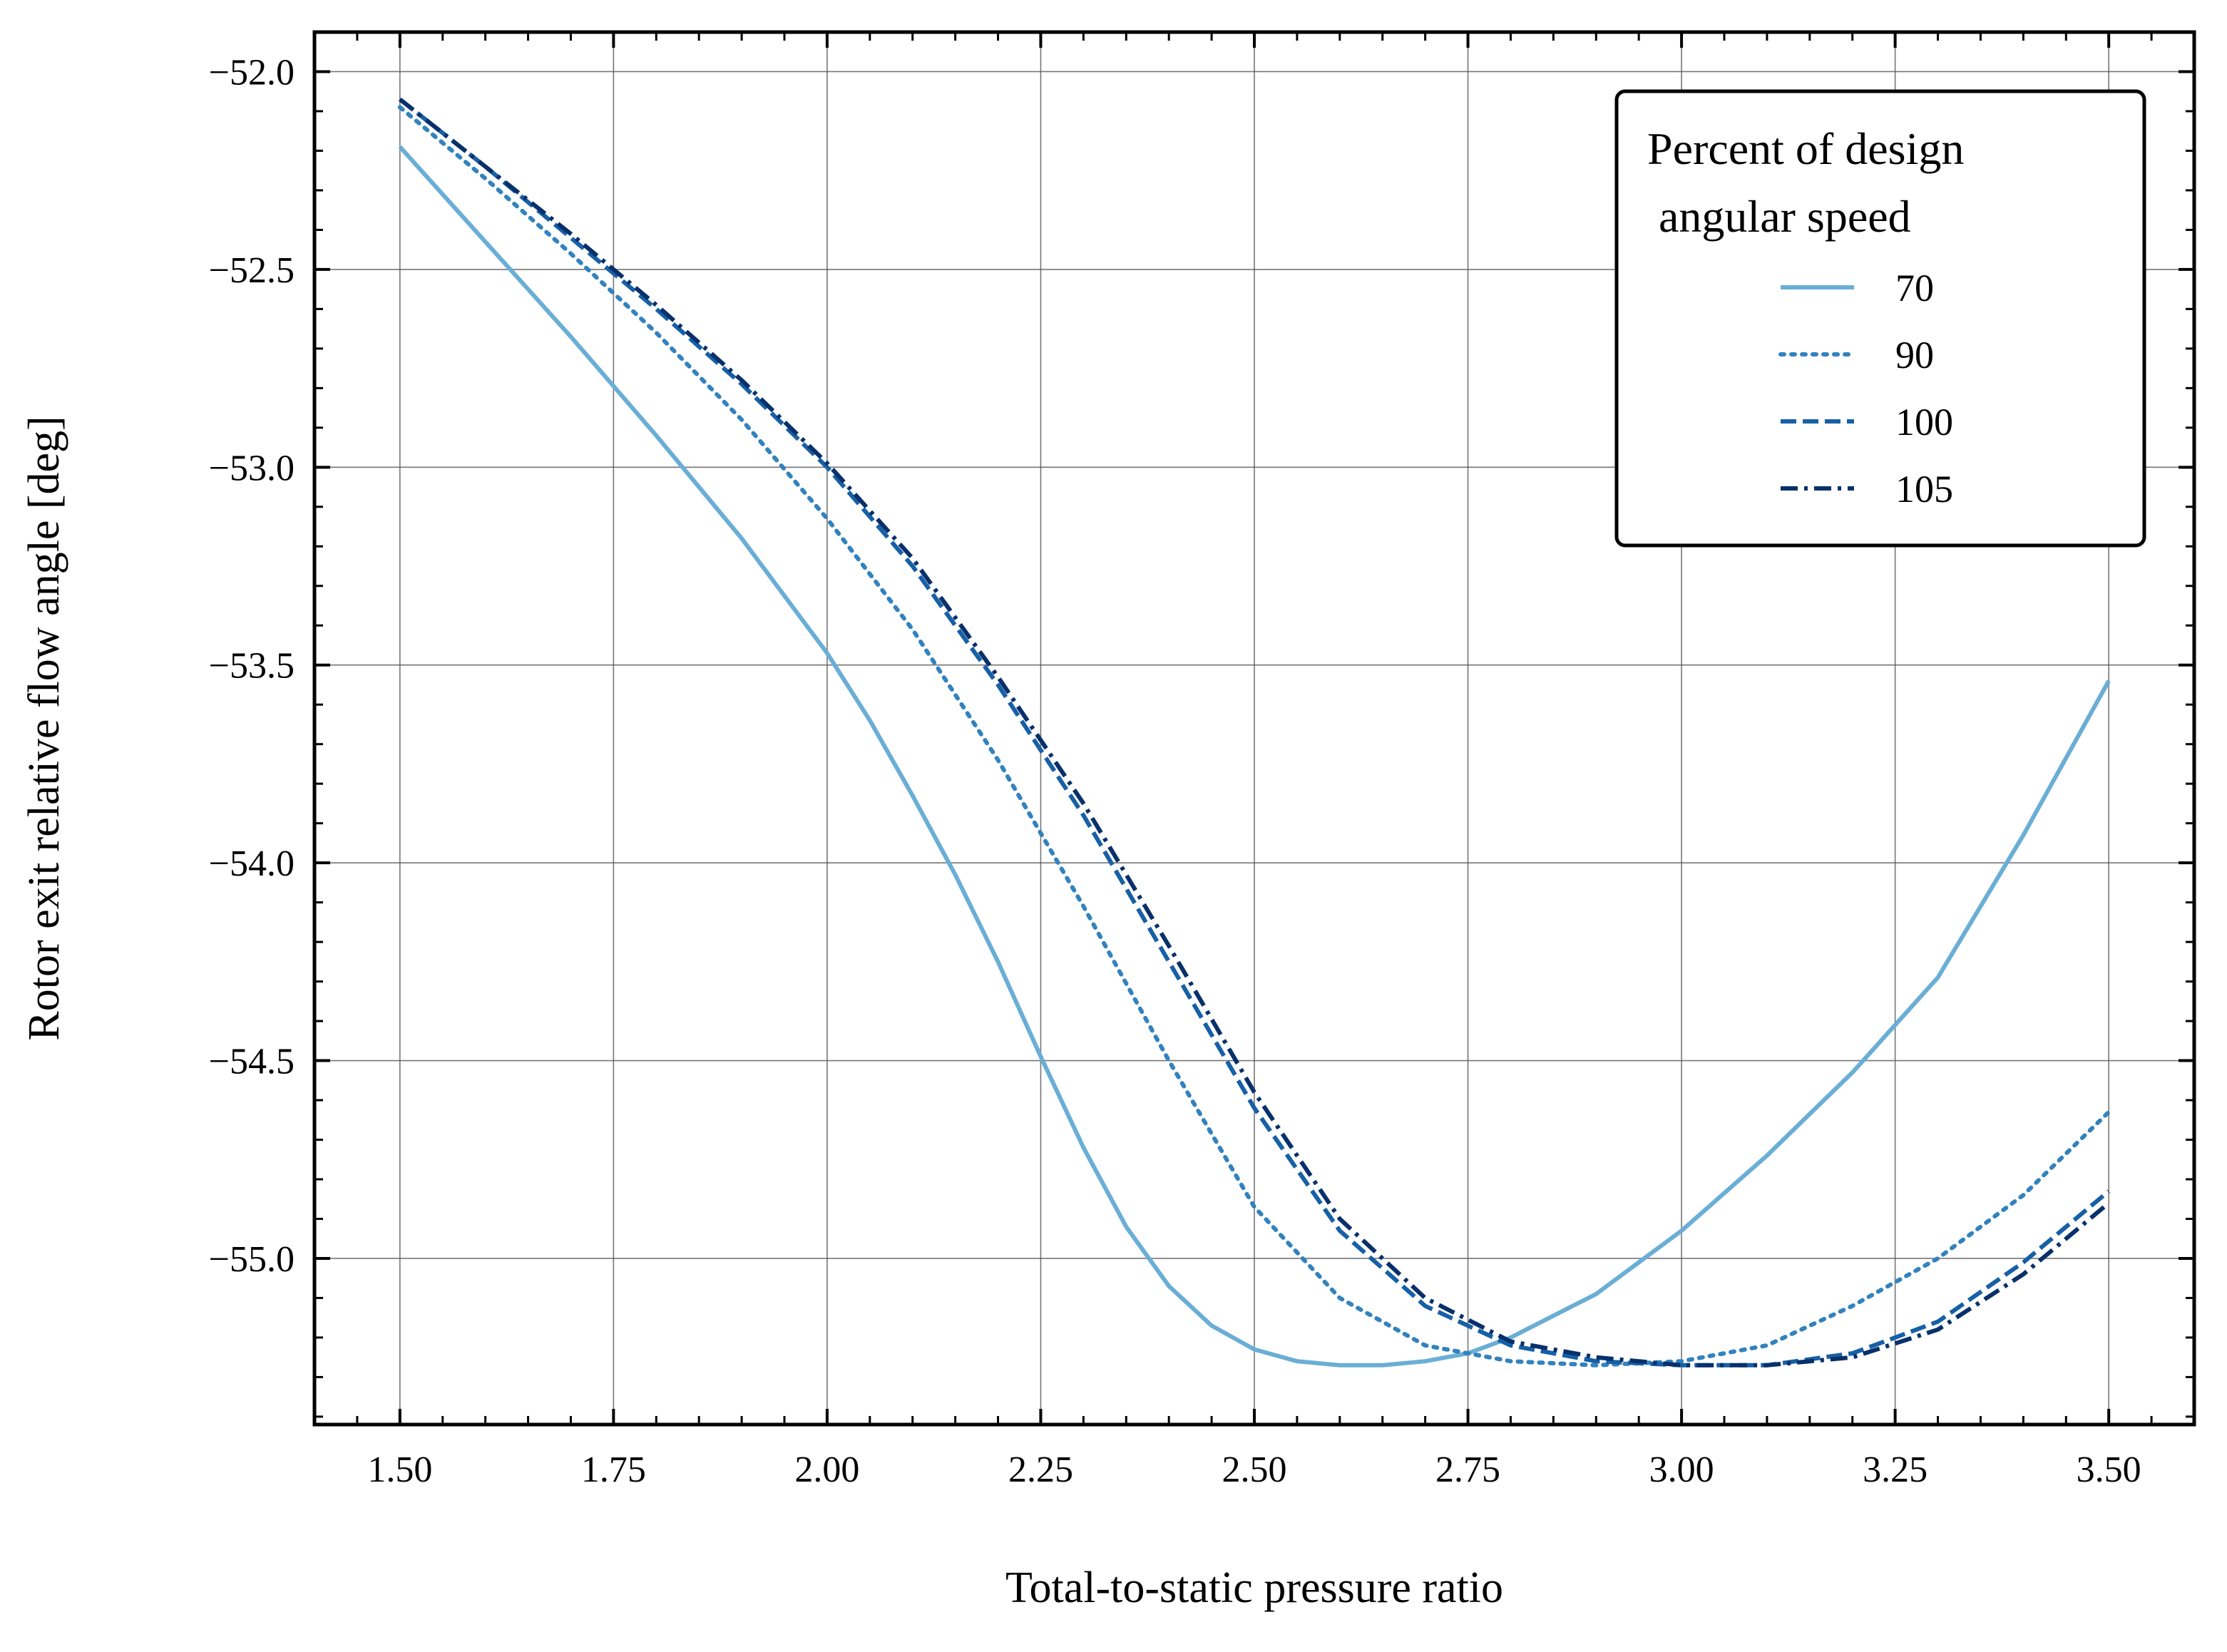 The height and width of the screenshot is (1652, 2227). Describe the element at coordinates (1254, 1588) in the screenshot. I see `x-axis-label: Total-to-static pressure ratio` at that location.